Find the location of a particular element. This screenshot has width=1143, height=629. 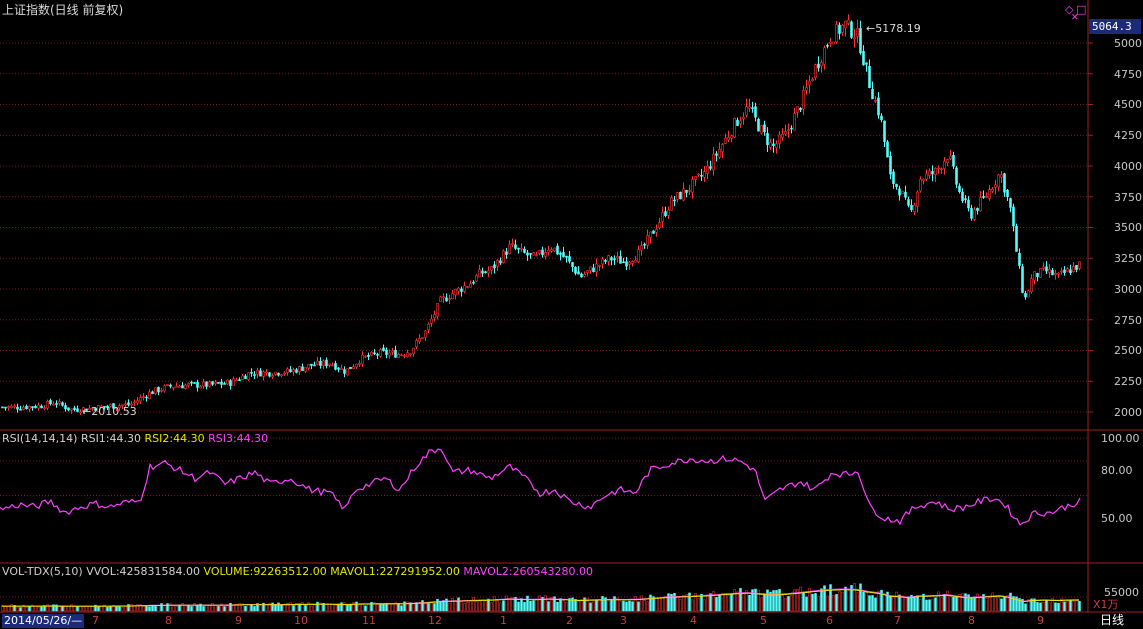

rsi1-value: 44.30 is located at coordinates (125, 438).